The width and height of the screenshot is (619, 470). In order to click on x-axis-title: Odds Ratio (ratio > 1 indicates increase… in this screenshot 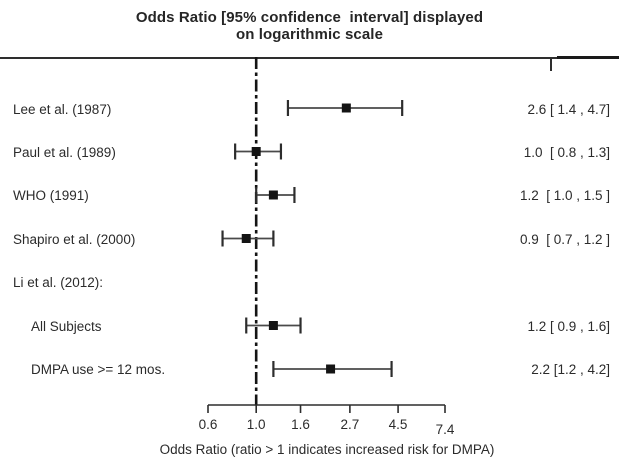, I will do `click(327, 449)`.